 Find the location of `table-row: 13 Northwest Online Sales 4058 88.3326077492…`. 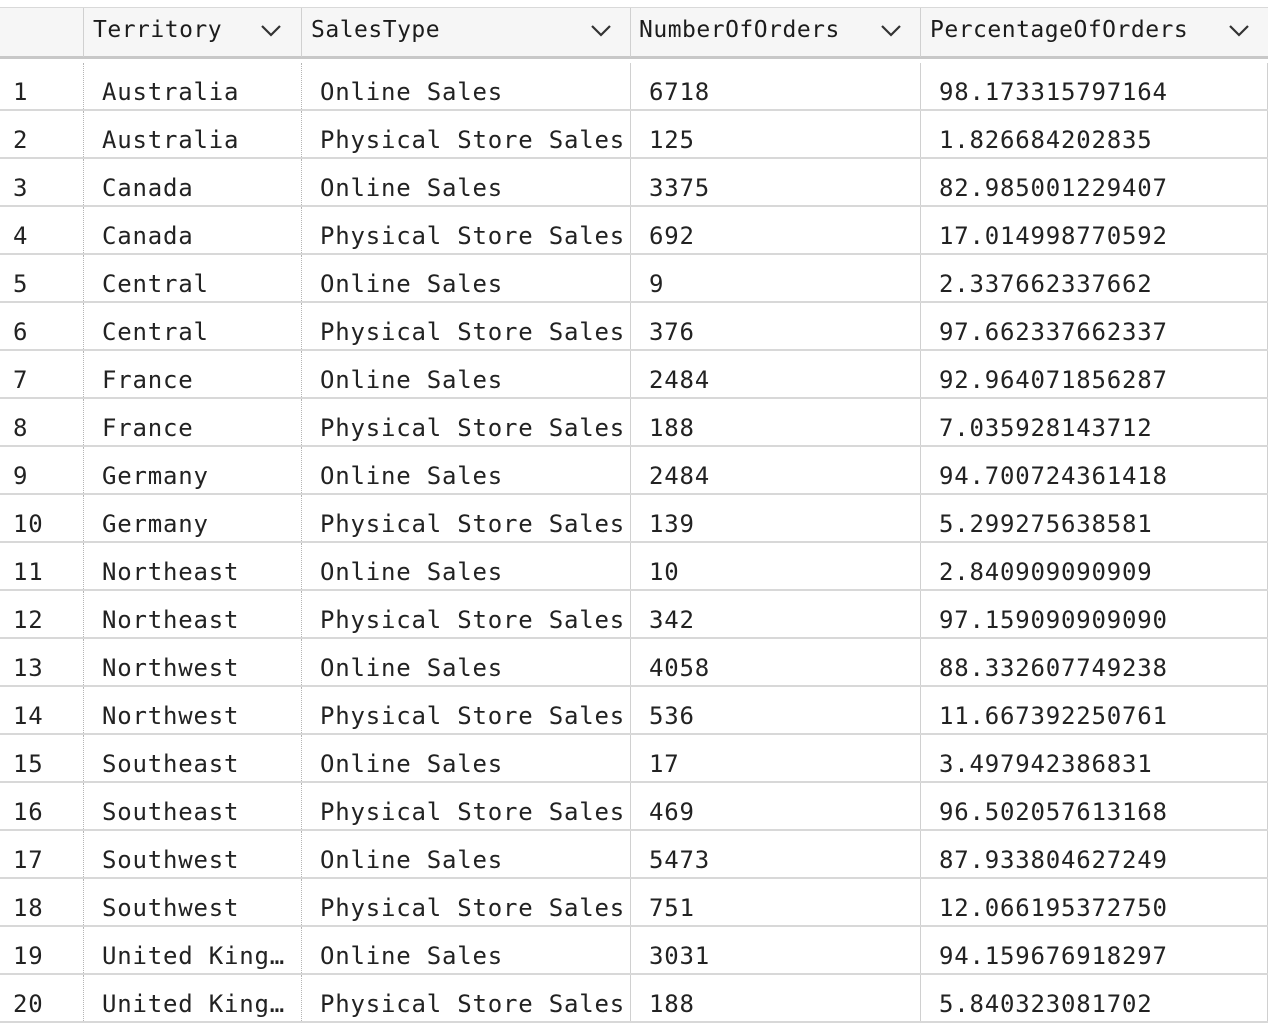

table-row: 13 Northwest Online Sales 4058 88.3326077492… is located at coordinates (634, 663).